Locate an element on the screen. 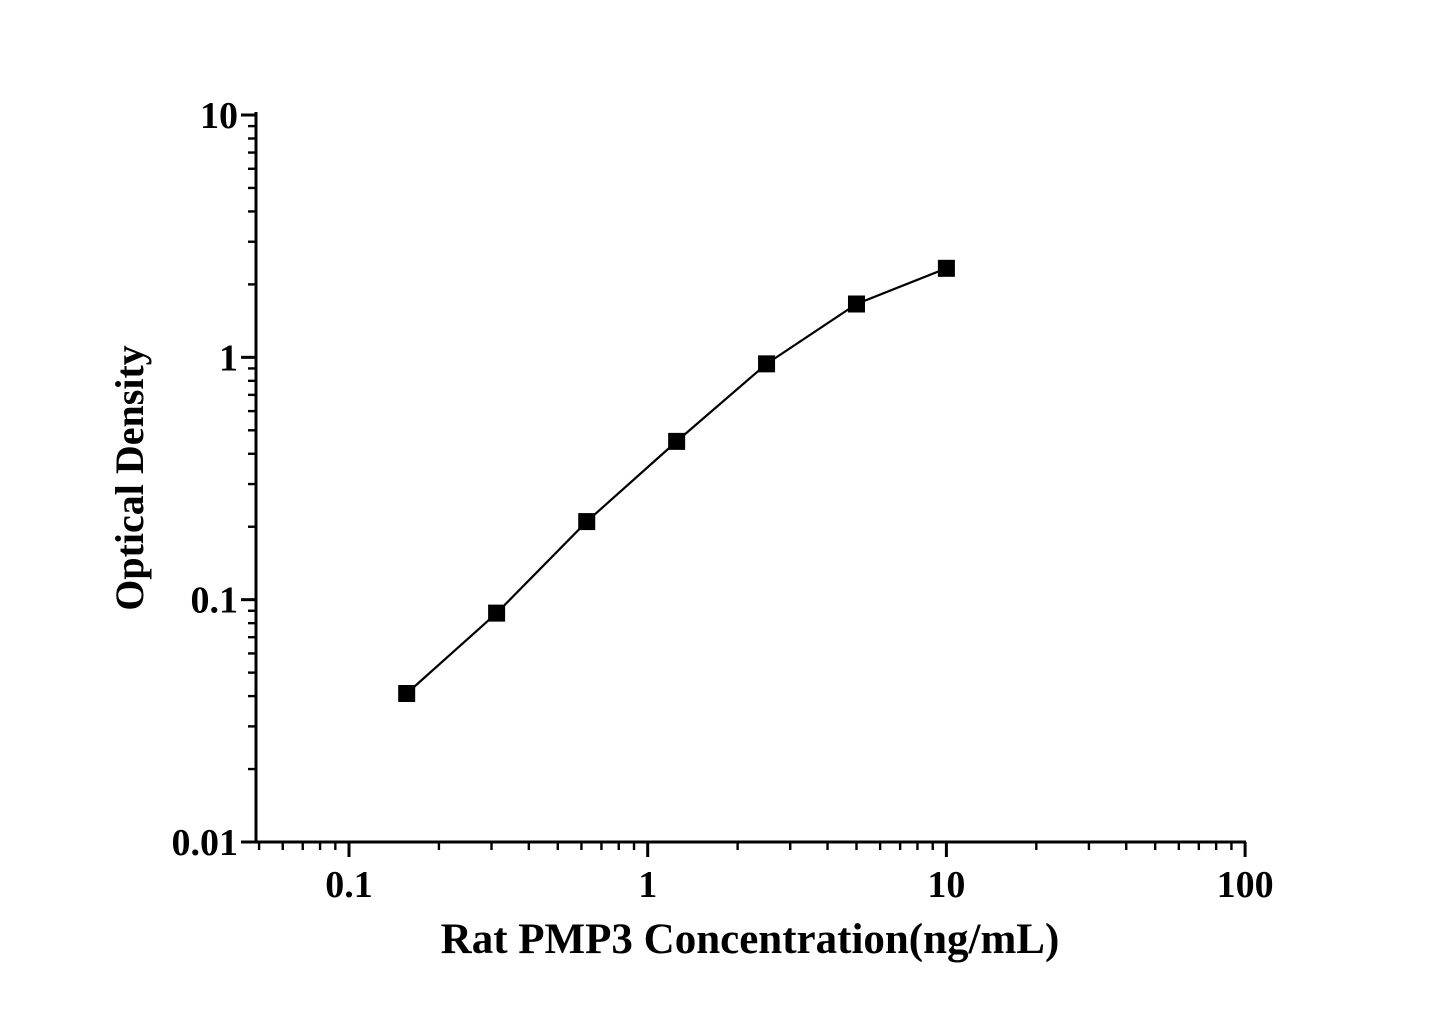 The image size is (1445, 1009). x-tick-label: 1 is located at coordinates (647, 885).